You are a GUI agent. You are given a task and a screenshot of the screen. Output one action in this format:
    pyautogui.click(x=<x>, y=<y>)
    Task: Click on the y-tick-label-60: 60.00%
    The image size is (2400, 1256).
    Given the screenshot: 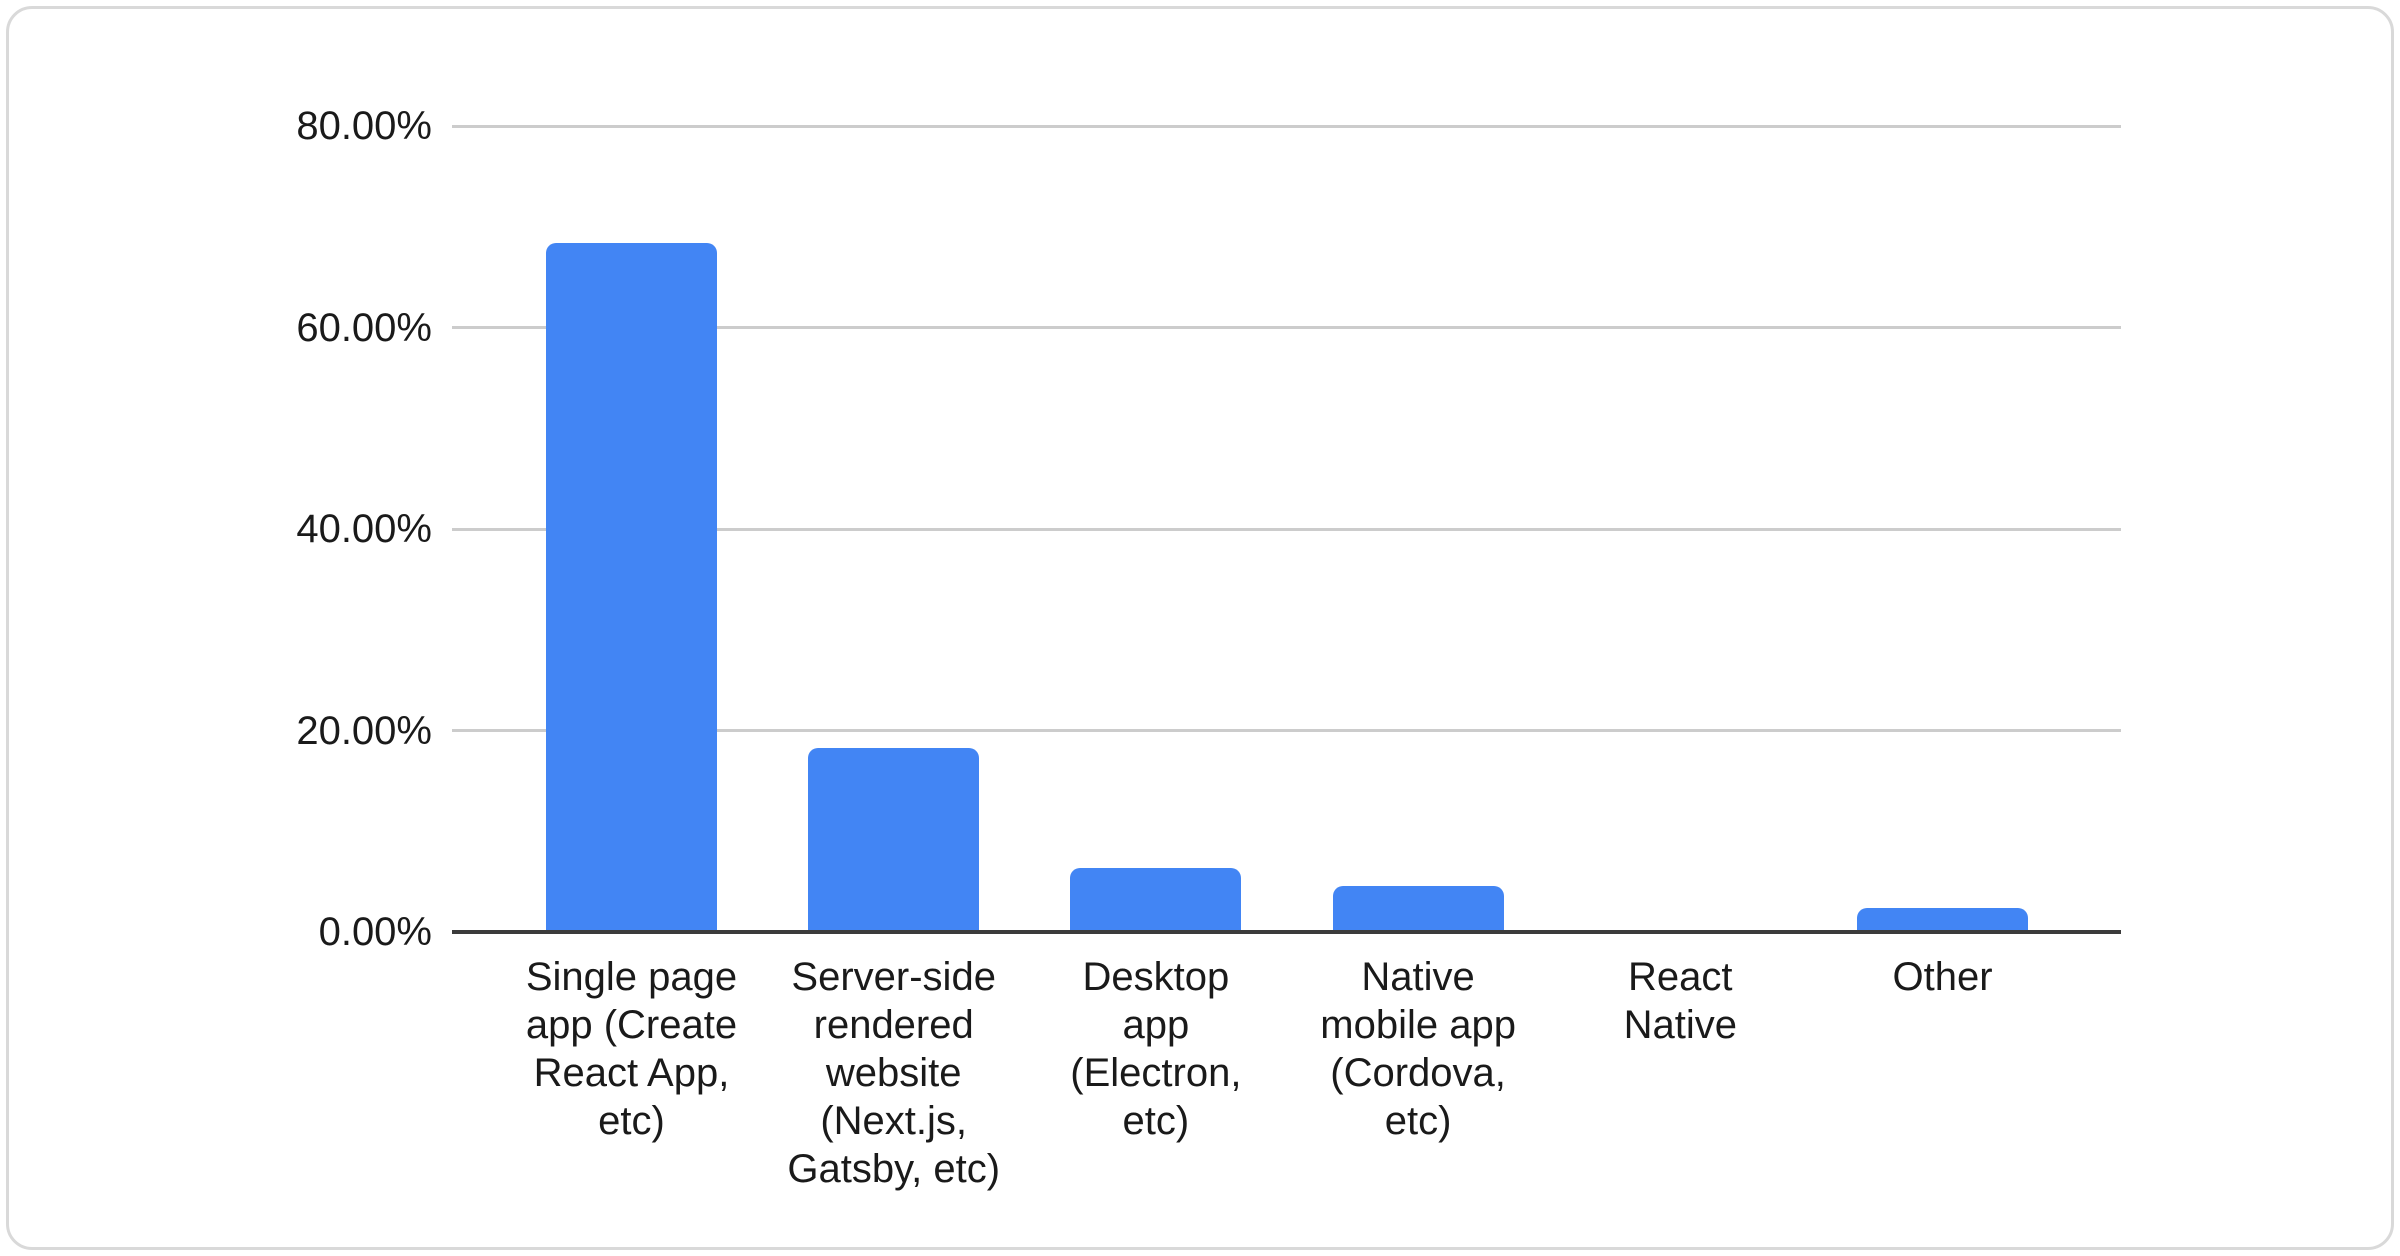 What is the action you would take?
    pyautogui.click(x=364, y=327)
    